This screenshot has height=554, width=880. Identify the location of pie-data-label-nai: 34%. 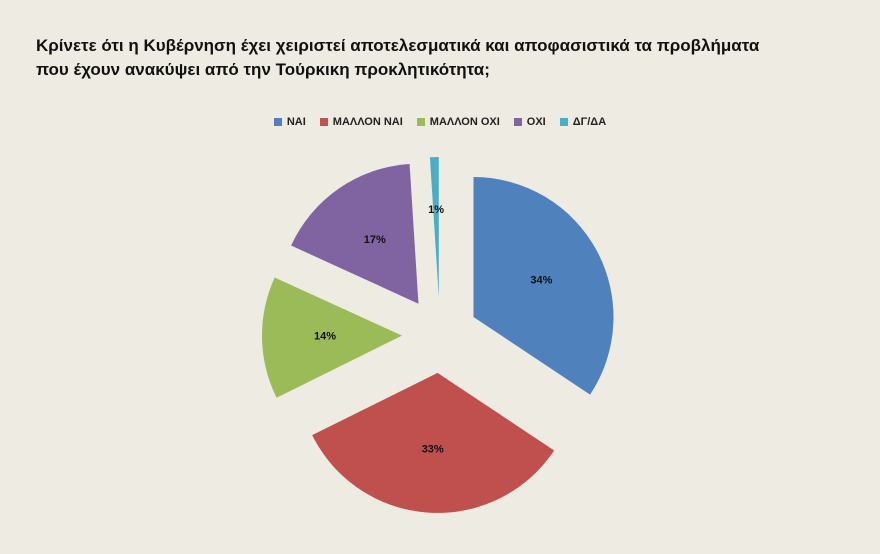
(541, 281).